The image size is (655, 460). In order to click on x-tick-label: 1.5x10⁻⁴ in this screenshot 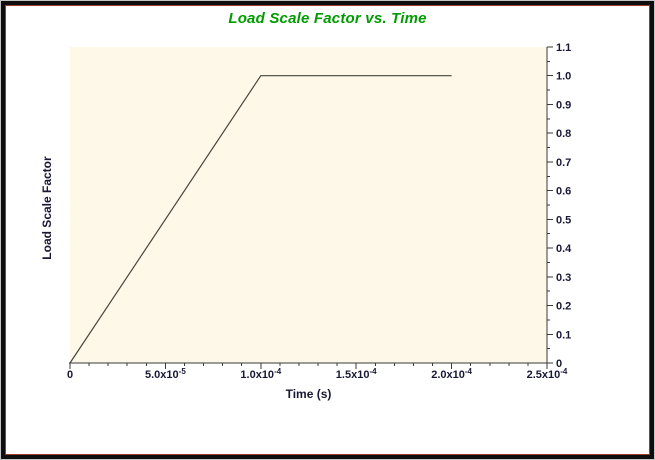, I will do `click(356, 374)`.